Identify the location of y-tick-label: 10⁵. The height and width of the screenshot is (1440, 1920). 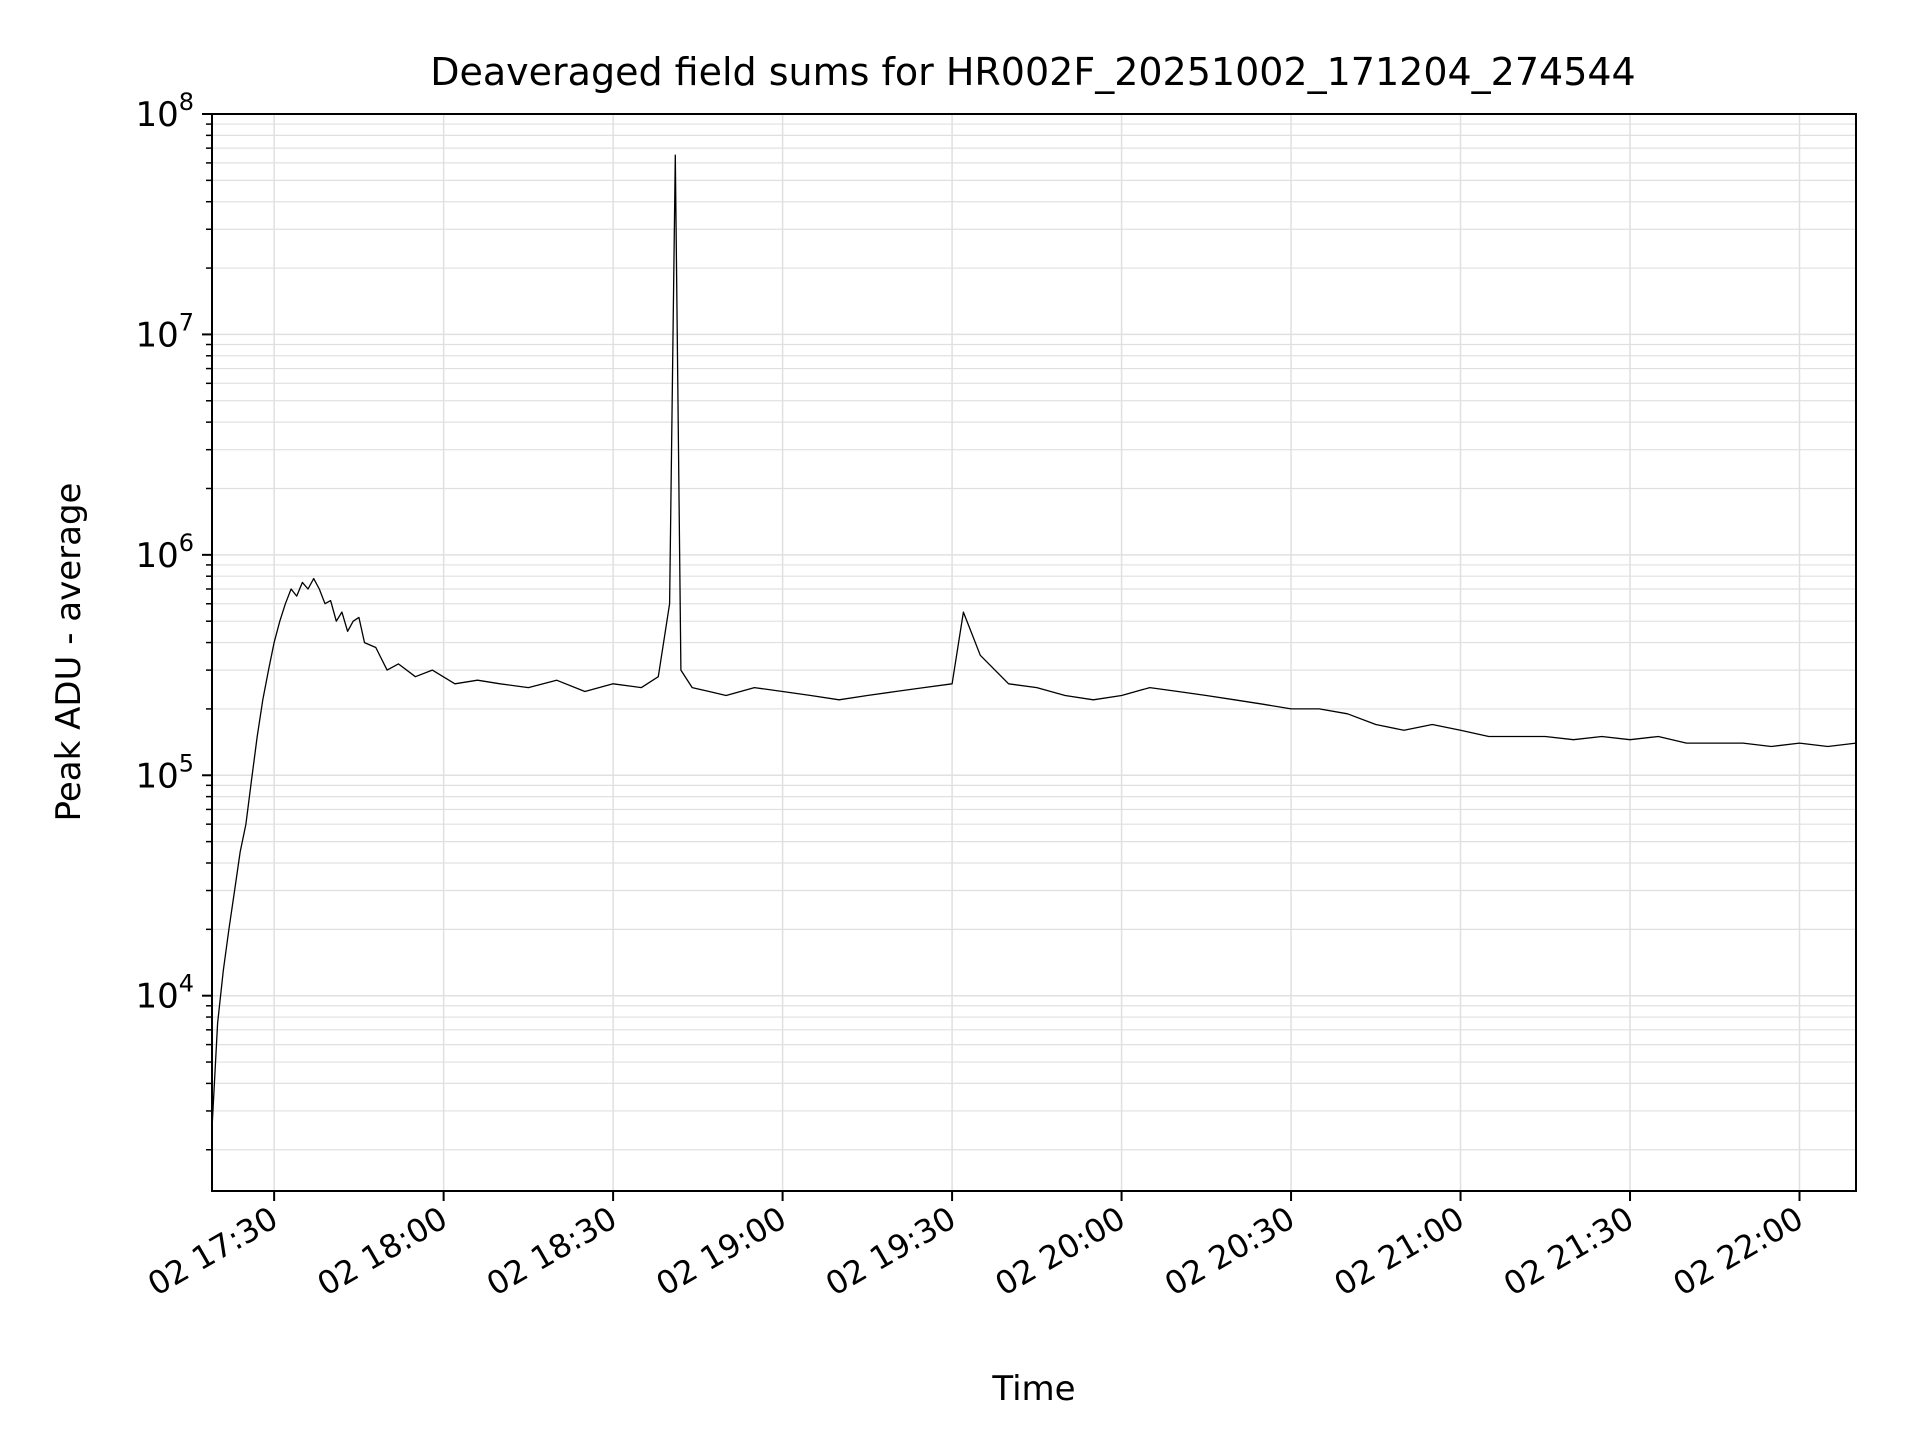
(164, 772).